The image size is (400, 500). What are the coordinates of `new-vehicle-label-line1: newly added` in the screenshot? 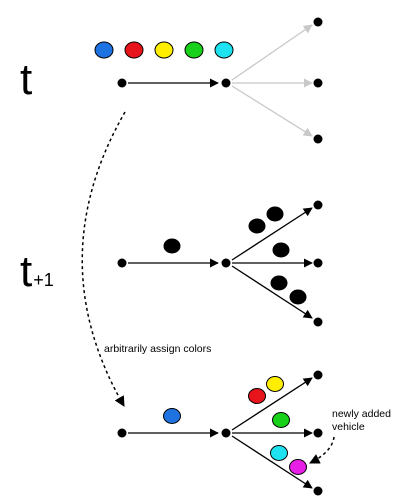 It's located at (361, 414).